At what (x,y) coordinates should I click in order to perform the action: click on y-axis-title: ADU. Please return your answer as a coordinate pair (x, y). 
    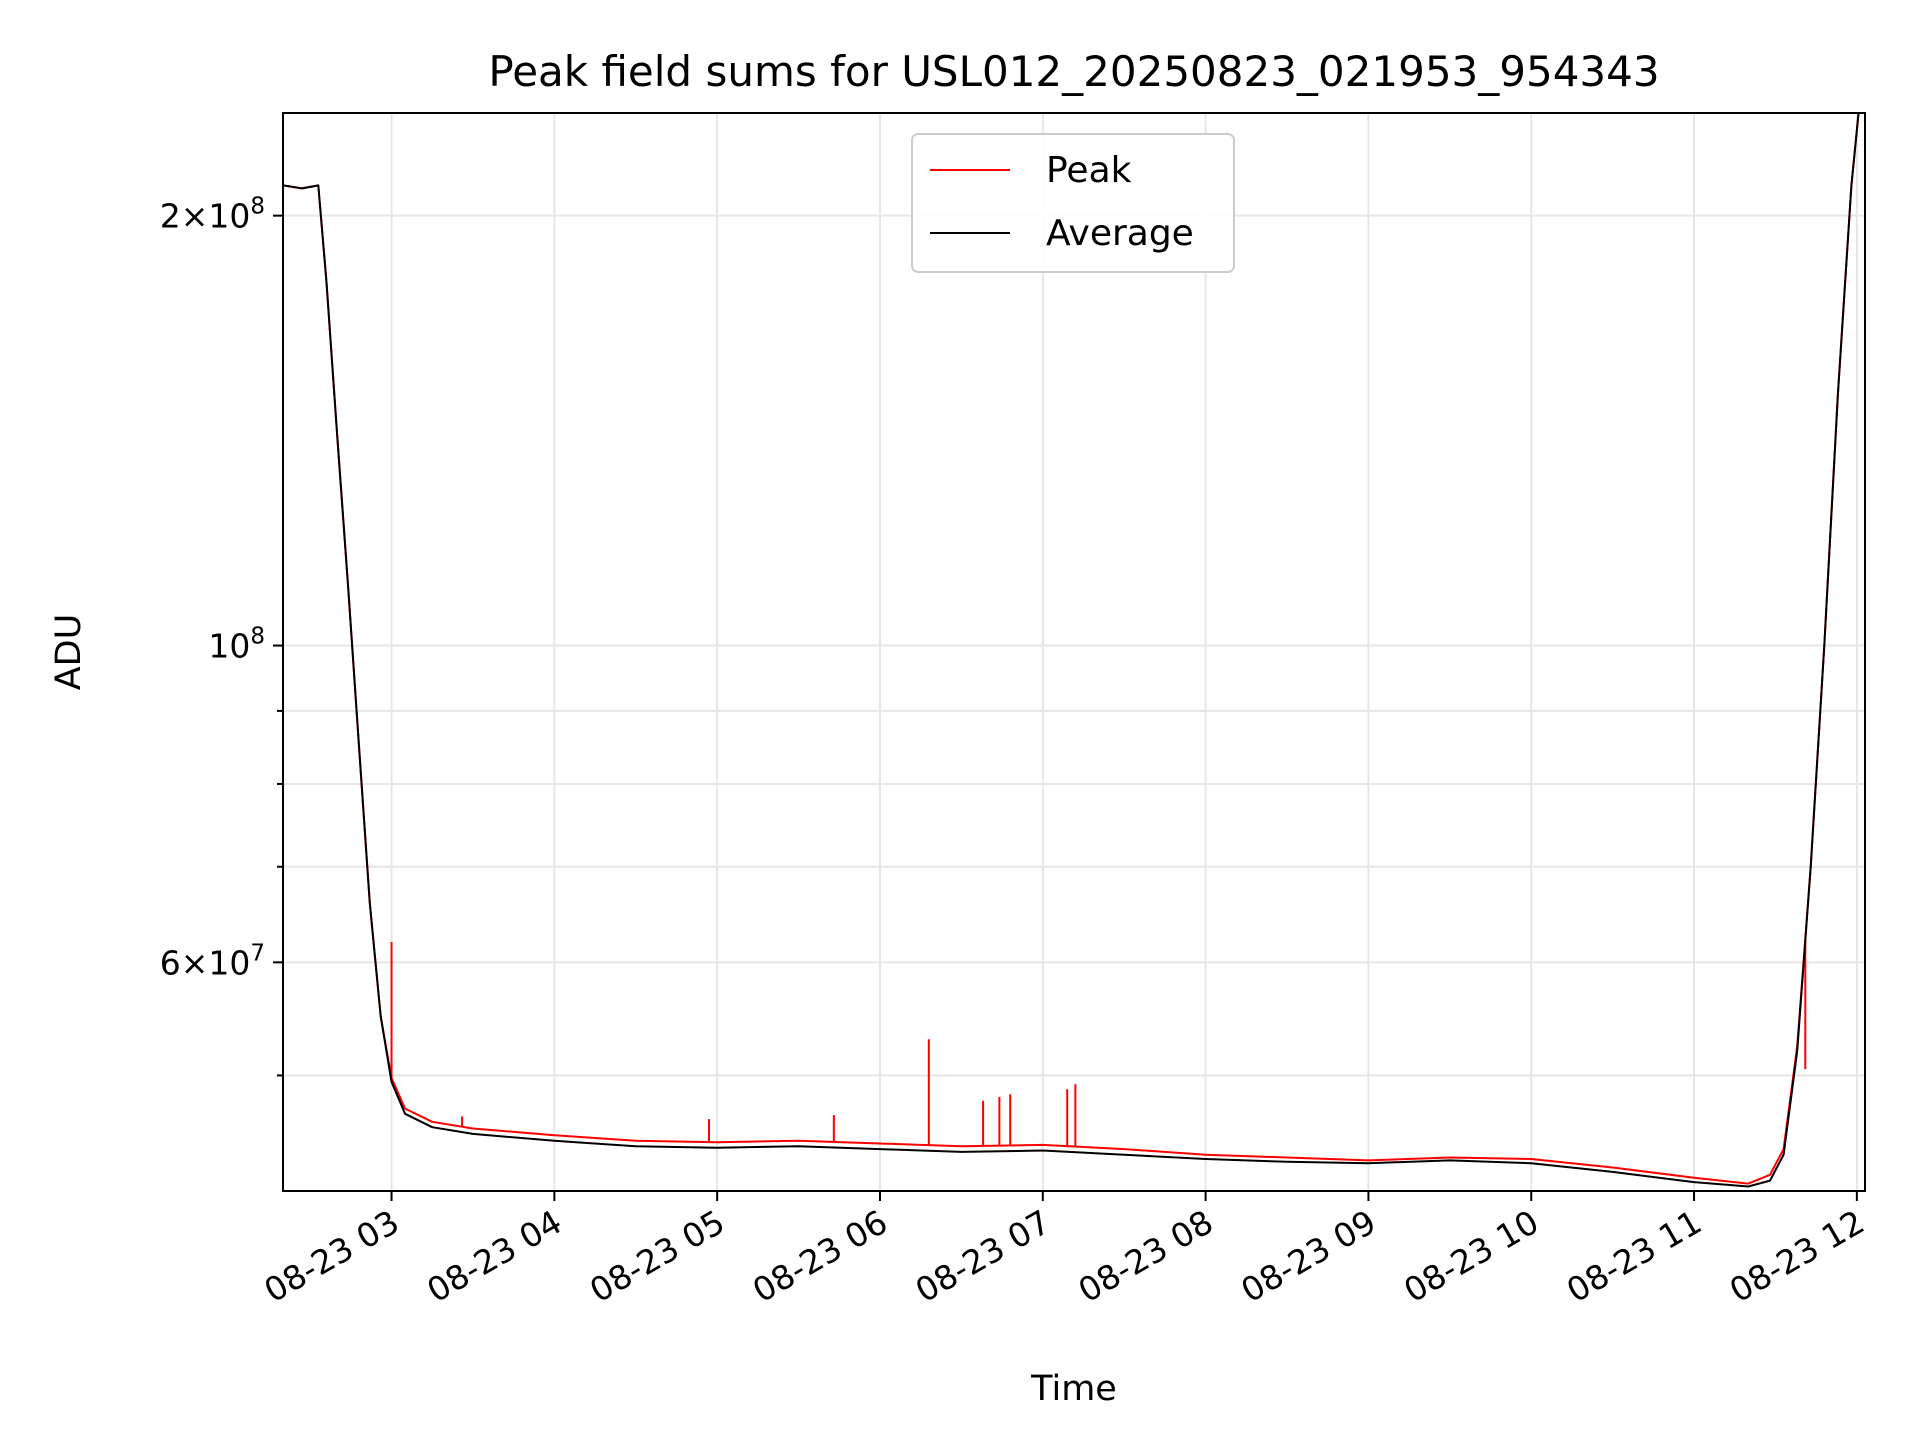
    Looking at the image, I should click on (69, 652).